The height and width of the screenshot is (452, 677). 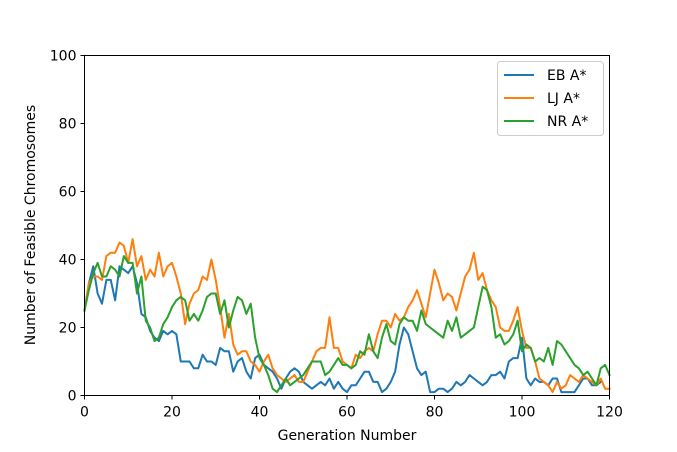 What do you see at coordinates (68, 329) in the screenshot?
I see `y-tick-label: 20` at bounding box center [68, 329].